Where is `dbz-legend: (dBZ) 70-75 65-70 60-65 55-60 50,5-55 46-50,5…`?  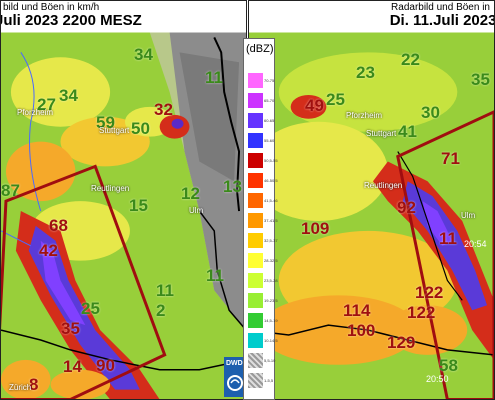 dbz-legend: (dBZ) 70-75 65-70 60-65 55-60 50,5-55 46-50,5… is located at coordinates (260, 219).